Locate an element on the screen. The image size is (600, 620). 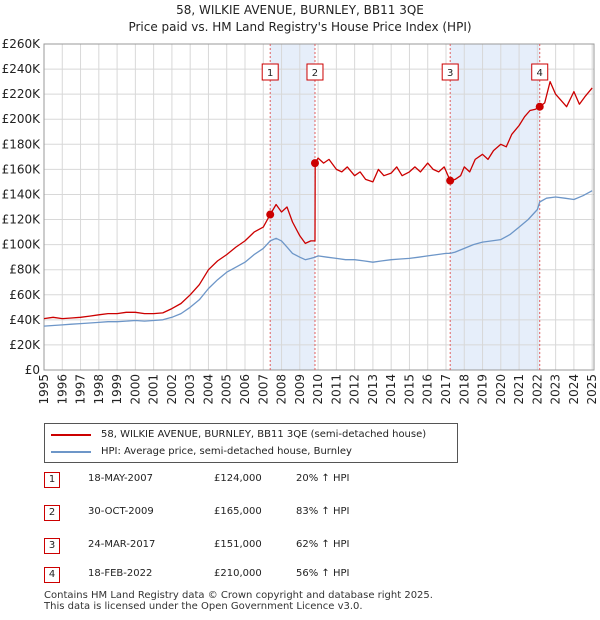
x-tick-label: 2003 is located at coordinates (190, 389).